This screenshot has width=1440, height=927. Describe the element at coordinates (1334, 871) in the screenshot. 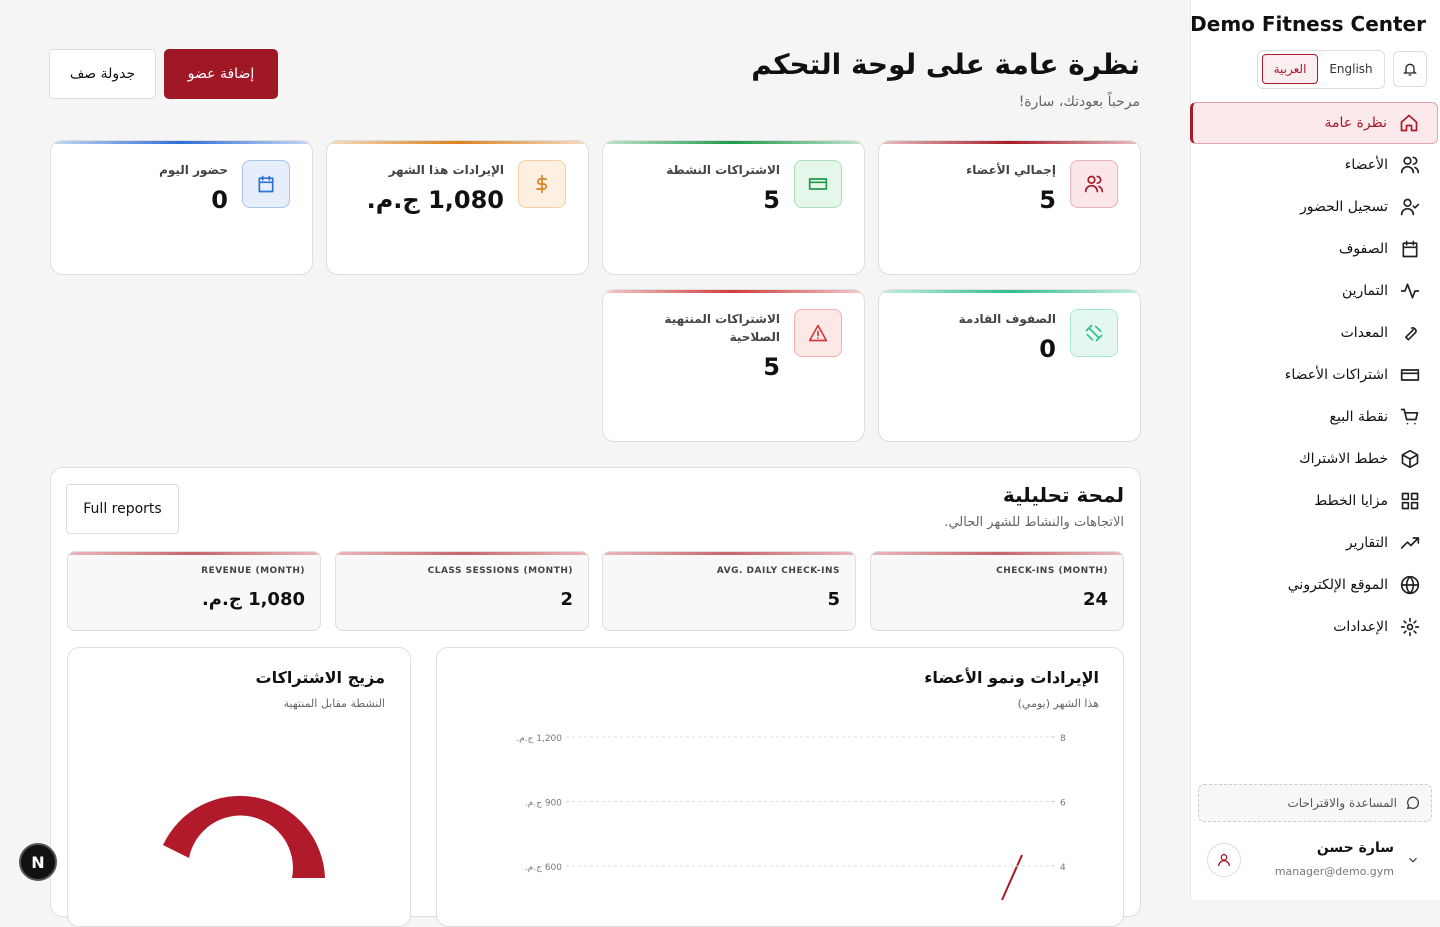

I see `user-email: manager@demo.gym` at that location.